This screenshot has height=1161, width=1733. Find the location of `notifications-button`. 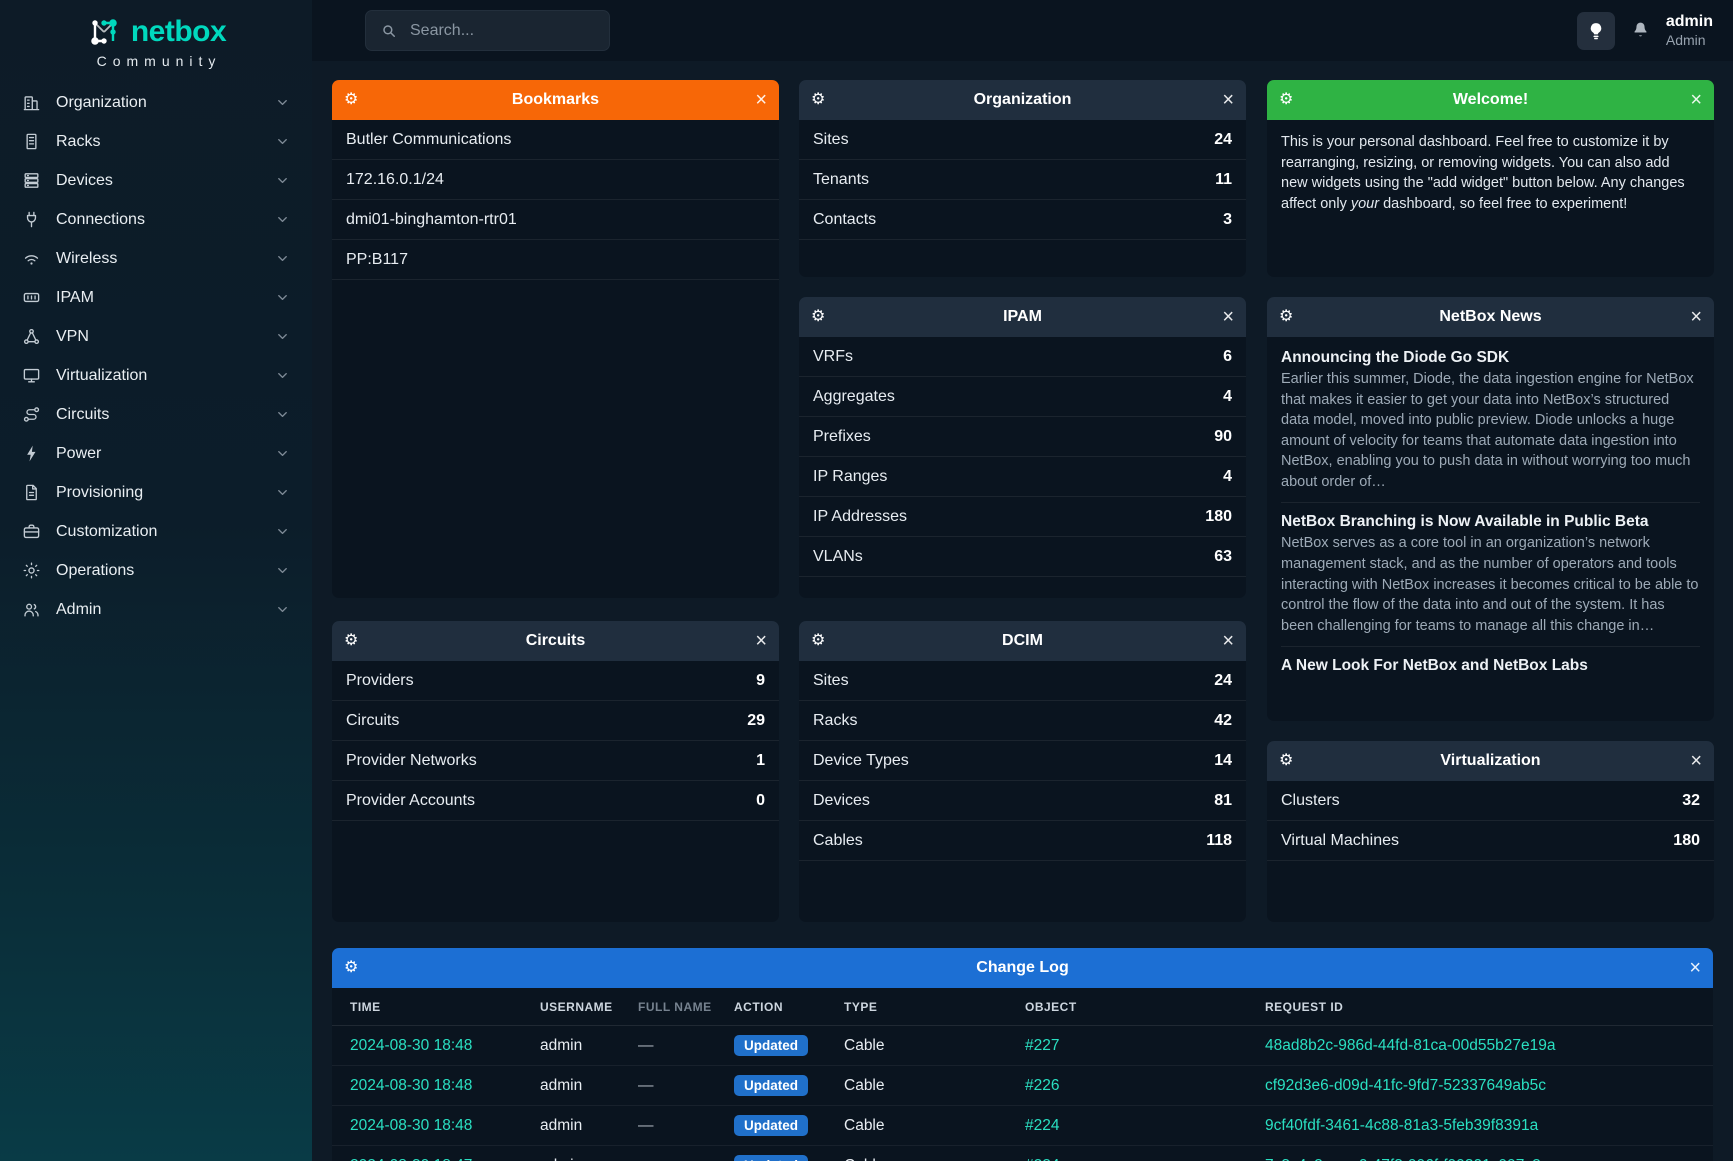

notifications-button is located at coordinates (1640, 30).